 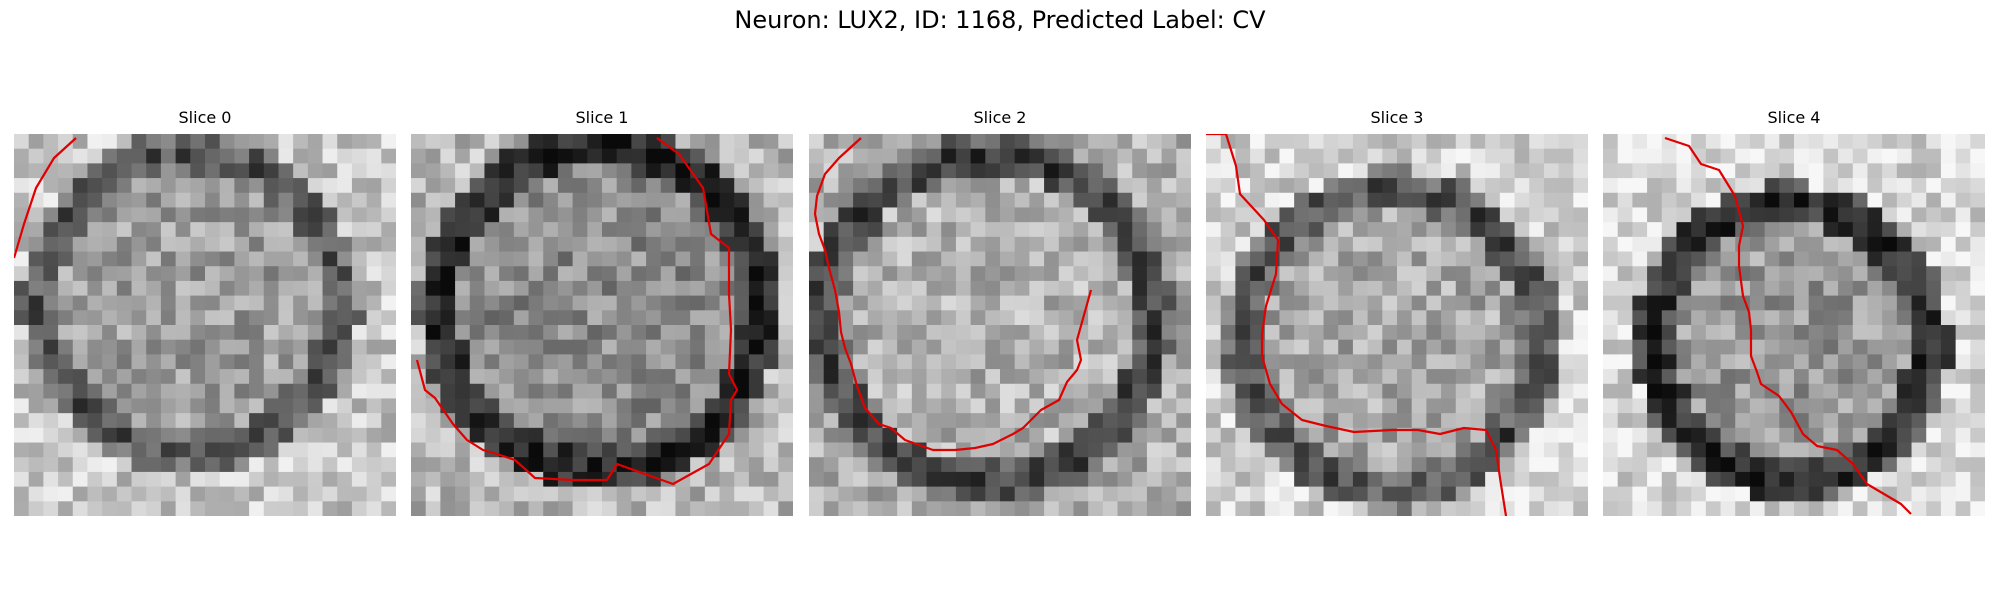 I want to click on slice-panel-0: Slice 0, so click(x=205, y=312).